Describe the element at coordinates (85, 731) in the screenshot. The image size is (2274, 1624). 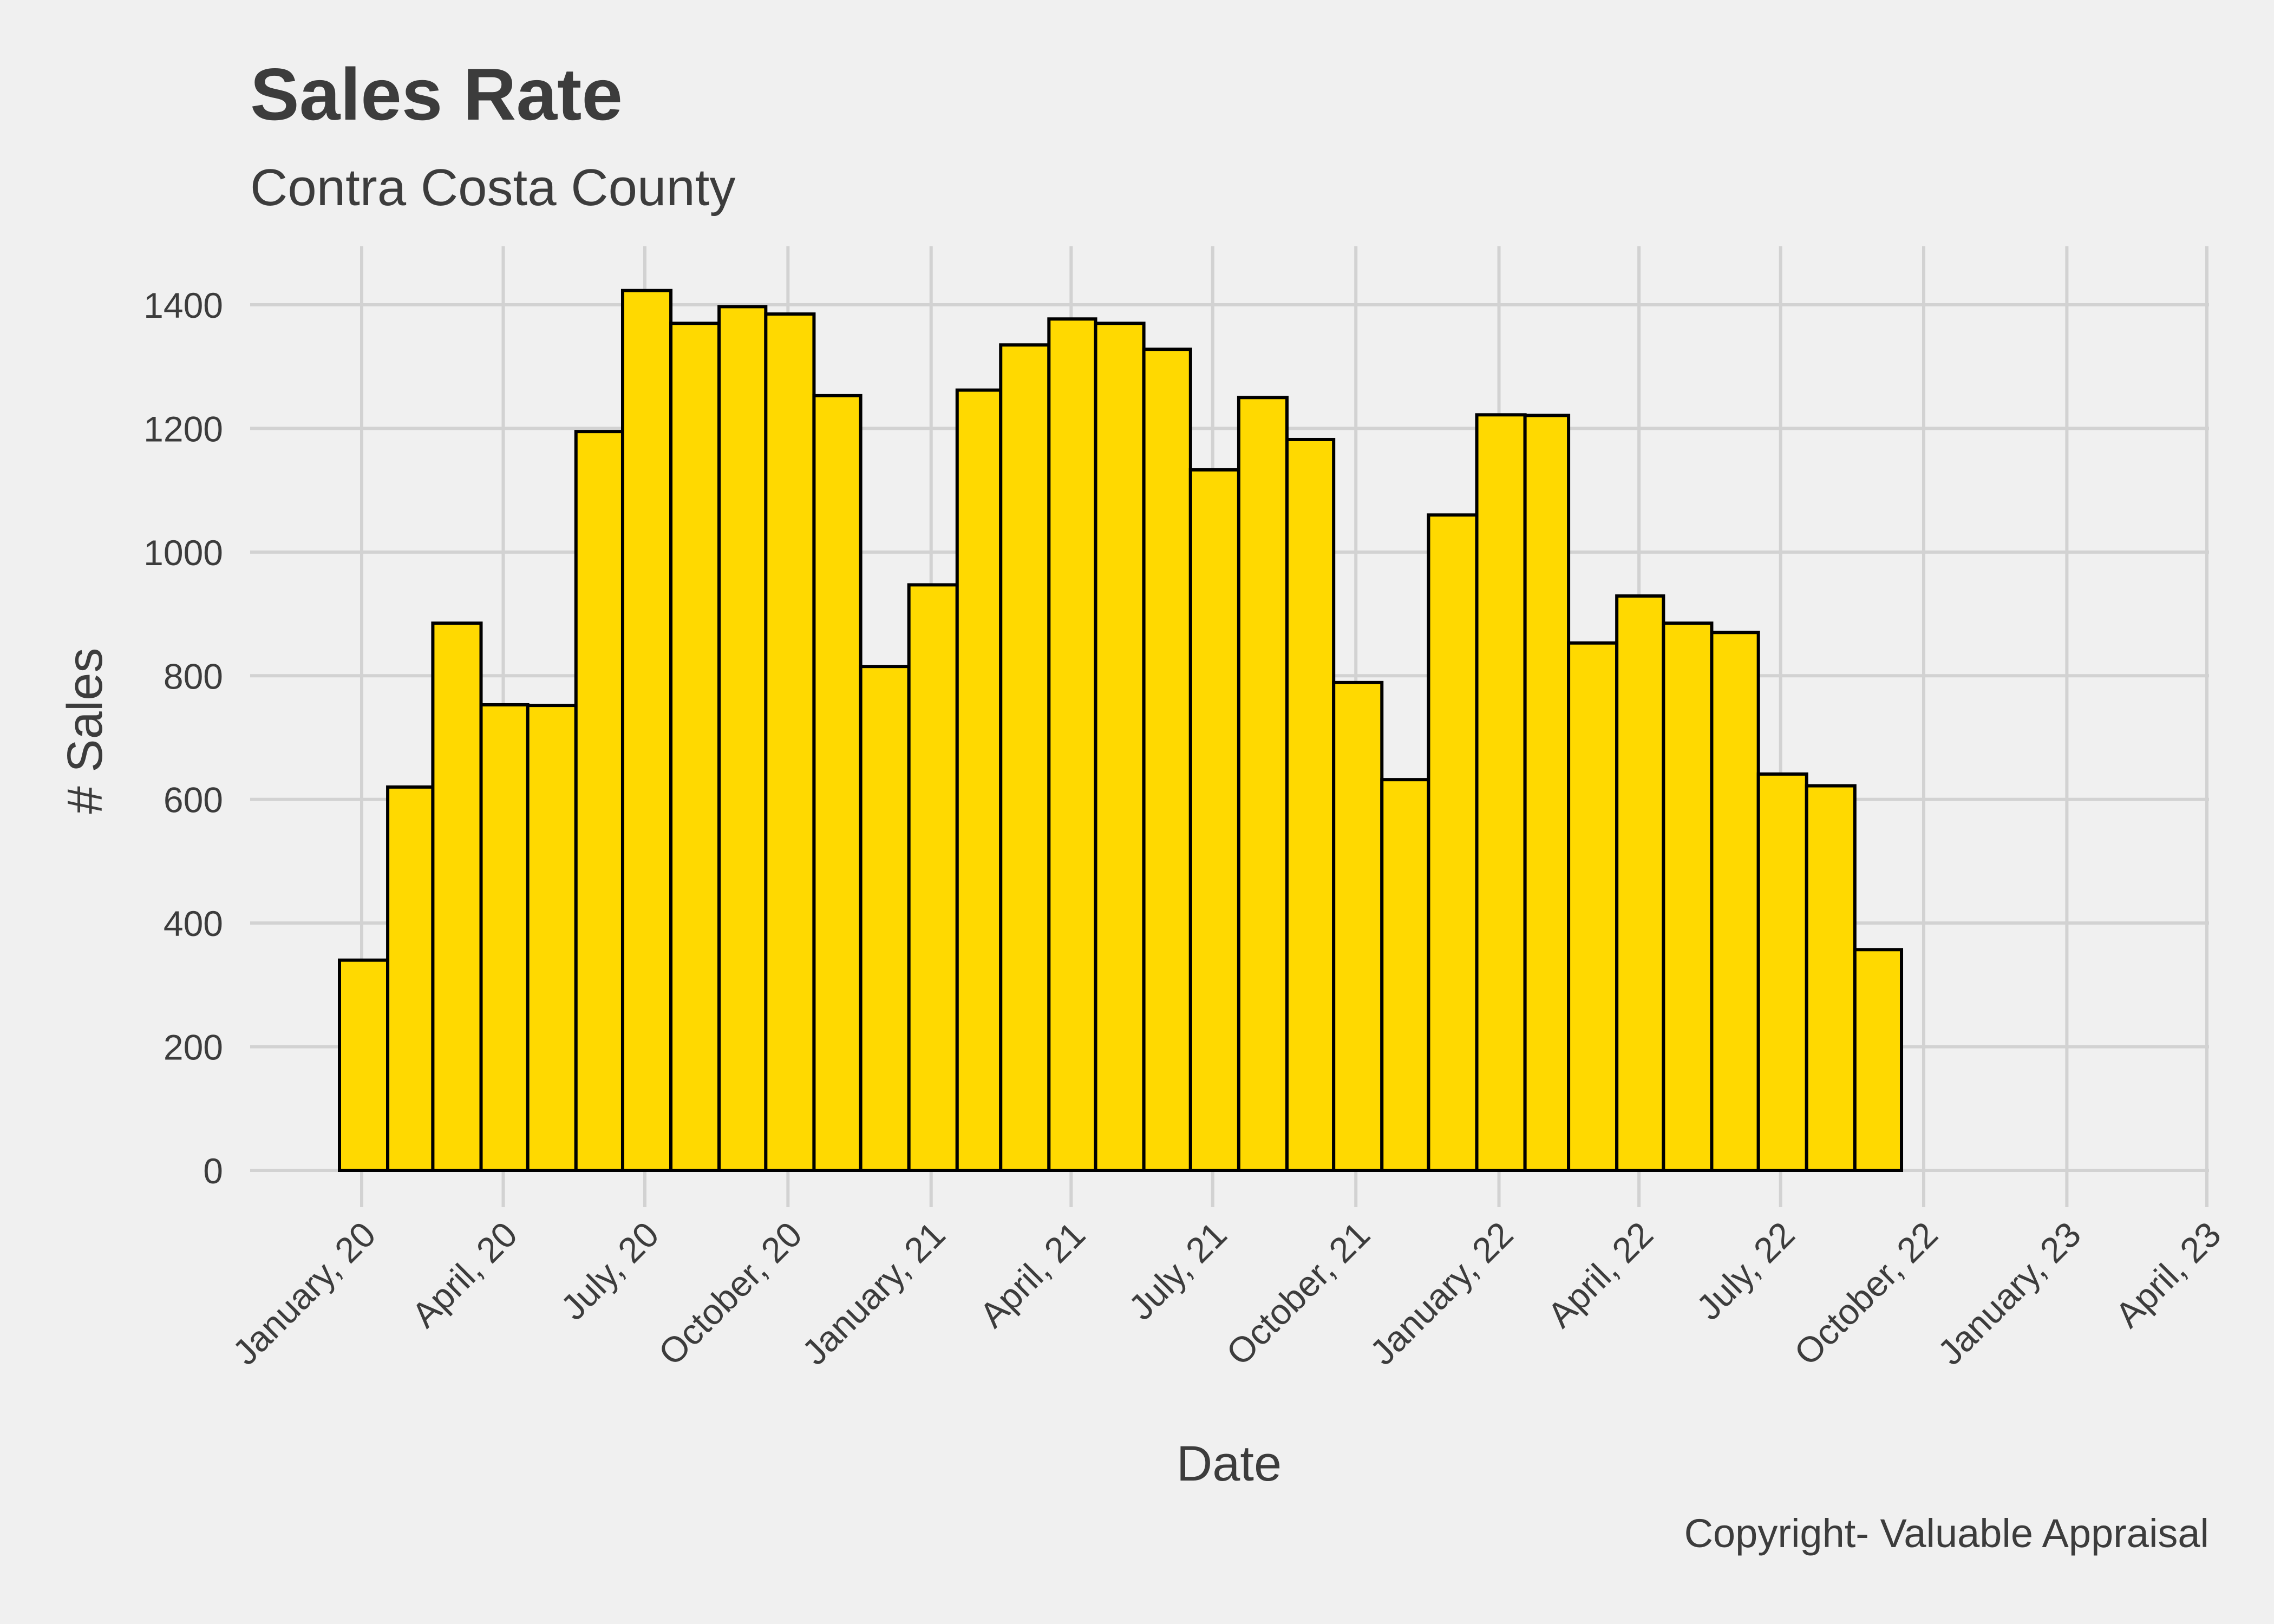
I see `y-axis-label: # Sales` at that location.